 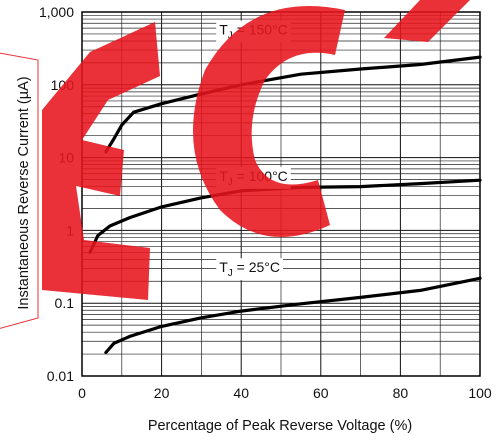 I want to click on y-axis-title: Instantaneous Reverse Current (µA), so click(x=24, y=192).